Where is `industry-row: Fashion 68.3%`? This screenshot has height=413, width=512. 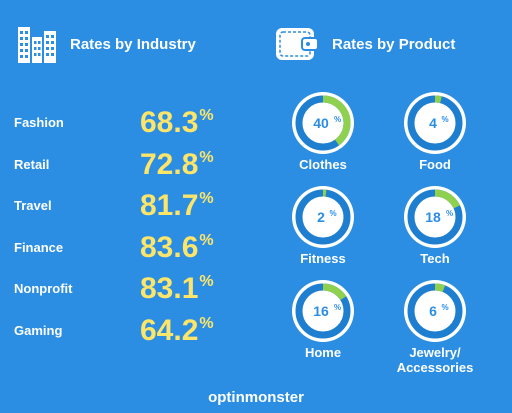 industry-row: Fashion 68.3% is located at coordinates (134, 124).